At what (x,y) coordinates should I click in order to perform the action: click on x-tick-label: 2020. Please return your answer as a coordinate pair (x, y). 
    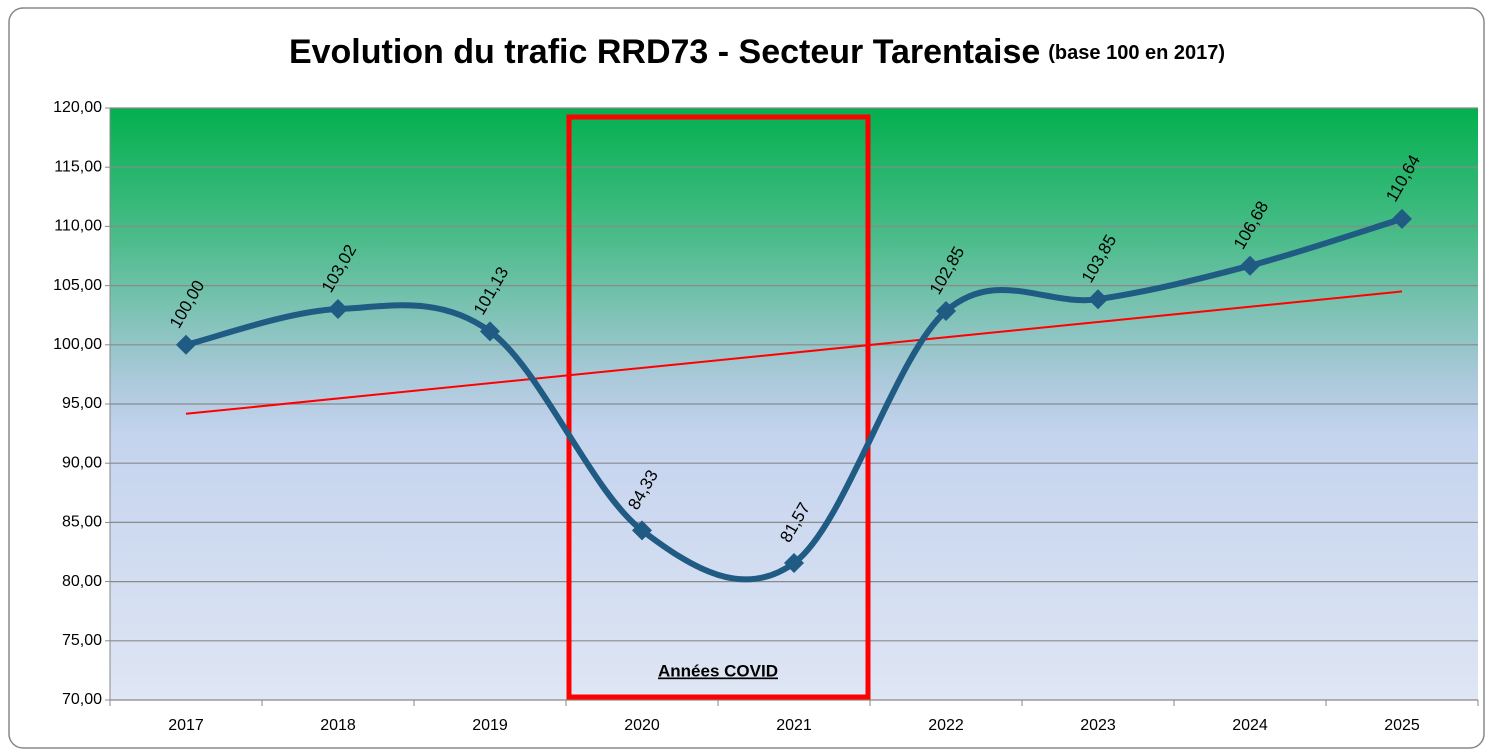
    Looking at the image, I should click on (642, 725).